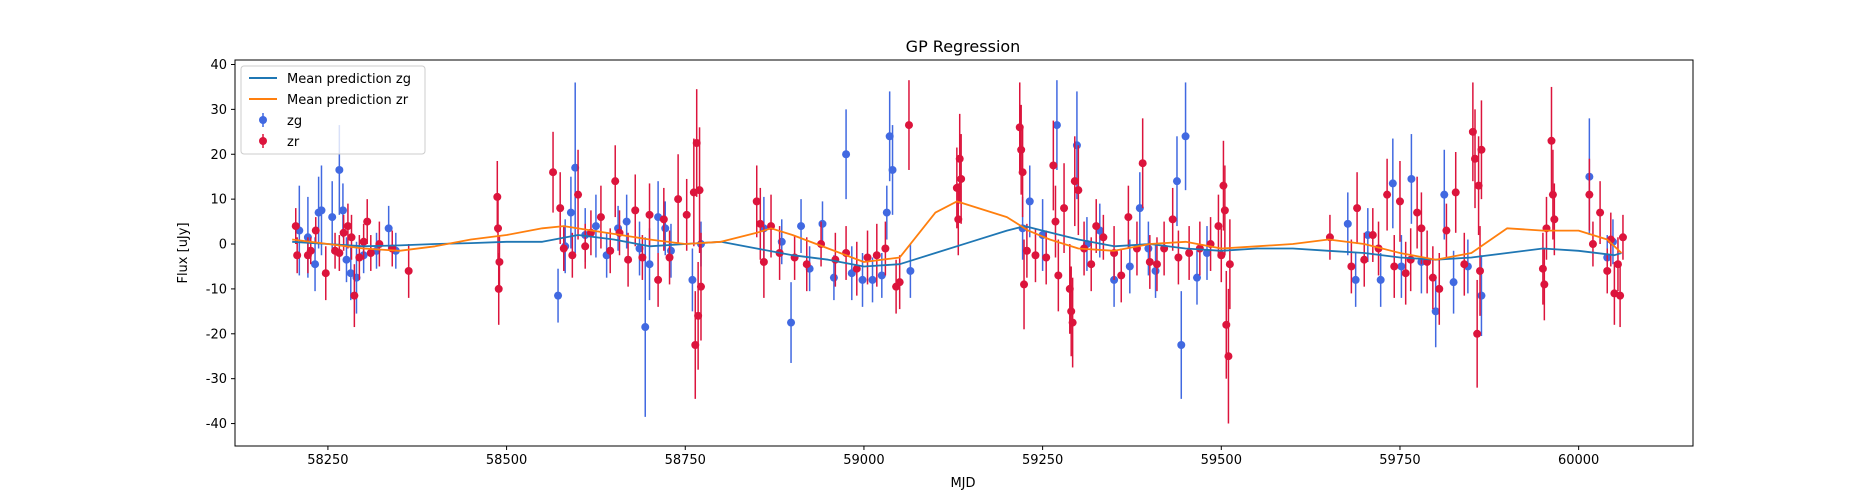 The width and height of the screenshot is (1875, 500). What do you see at coordinates (218, 110) in the screenshot?
I see `y-tick-label: 30` at bounding box center [218, 110].